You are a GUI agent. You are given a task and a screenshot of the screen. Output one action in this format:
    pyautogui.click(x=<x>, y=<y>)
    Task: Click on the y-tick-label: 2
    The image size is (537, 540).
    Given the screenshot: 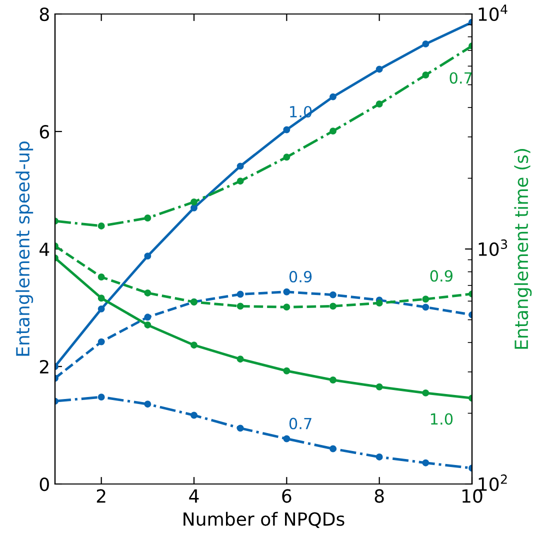 What is the action you would take?
    pyautogui.click(x=44, y=367)
    